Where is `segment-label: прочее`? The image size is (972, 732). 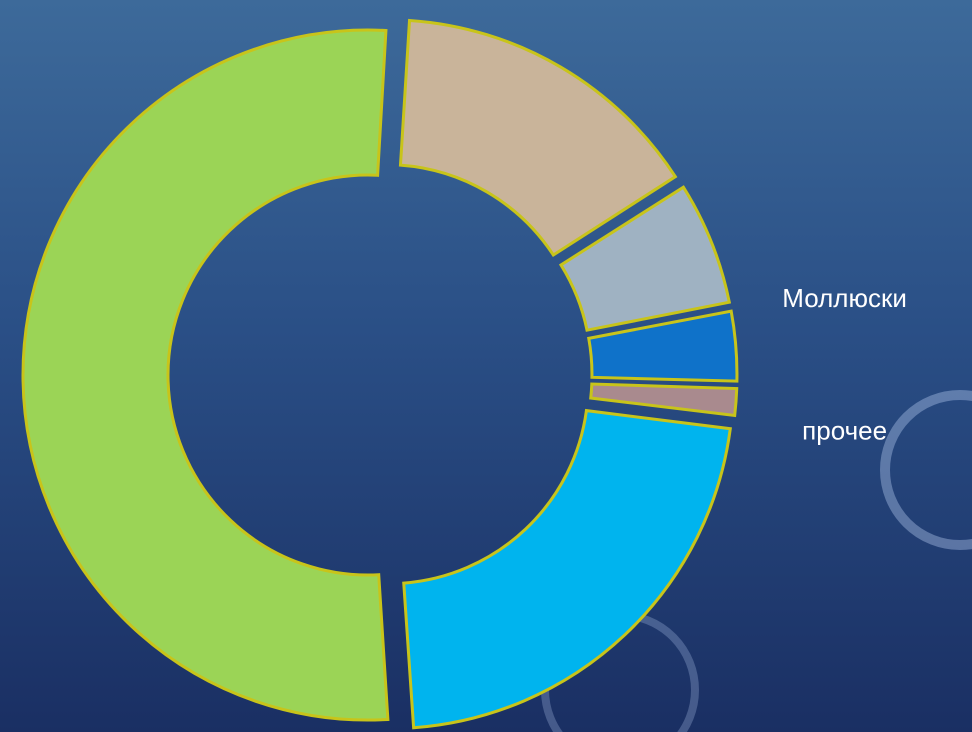
segment-label: прочее is located at coordinates (844, 430).